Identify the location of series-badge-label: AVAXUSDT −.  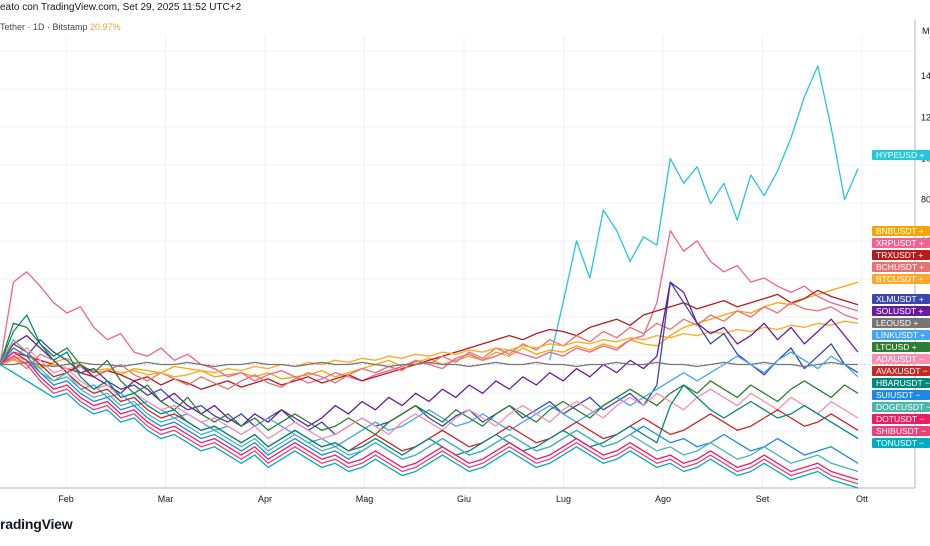
(902, 371).